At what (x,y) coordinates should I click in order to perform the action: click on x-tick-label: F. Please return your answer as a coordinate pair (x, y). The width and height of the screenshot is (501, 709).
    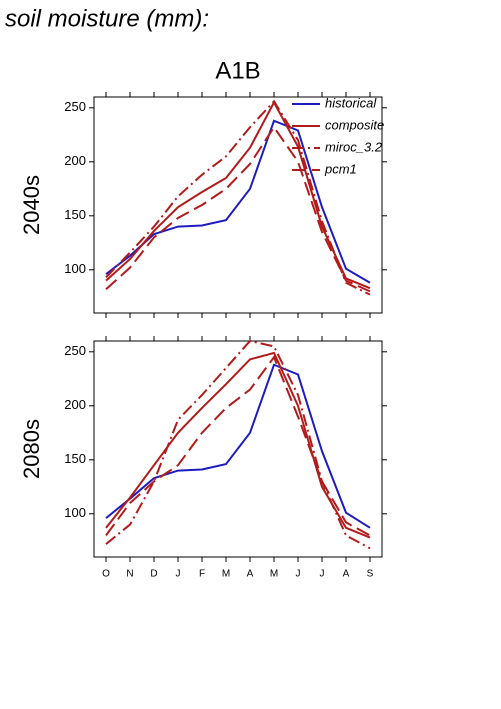
    Looking at the image, I should click on (202, 574).